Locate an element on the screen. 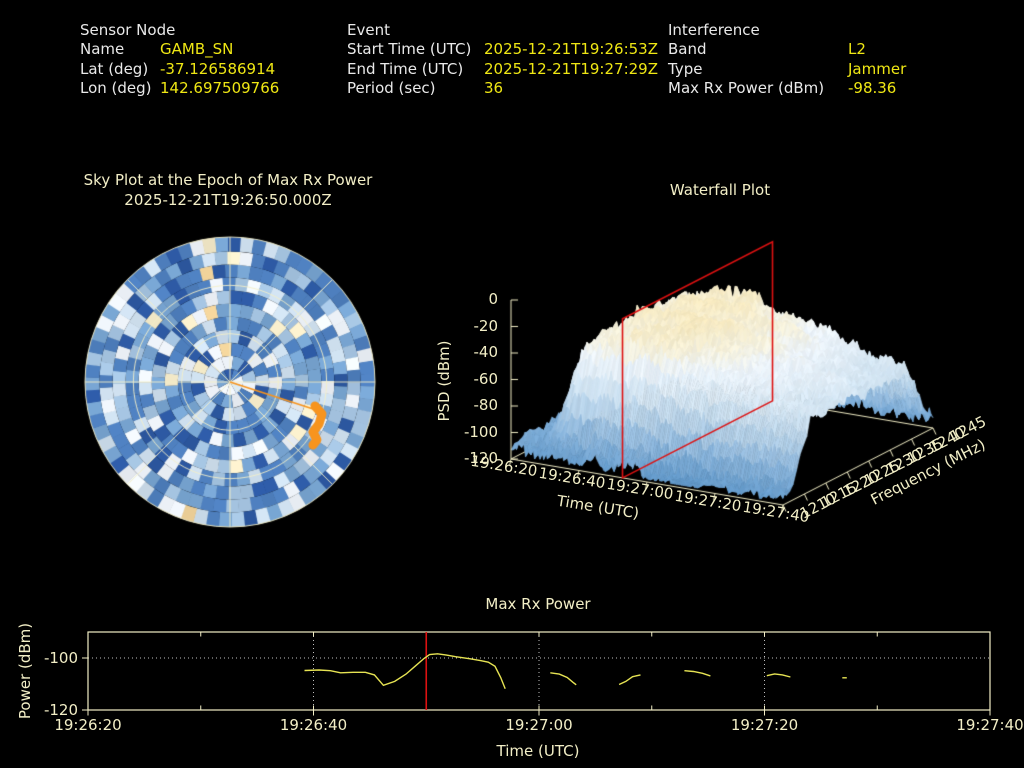 This screenshot has width=1024, height=768. wf-z-tick-label: -120 is located at coordinates (480, 458).